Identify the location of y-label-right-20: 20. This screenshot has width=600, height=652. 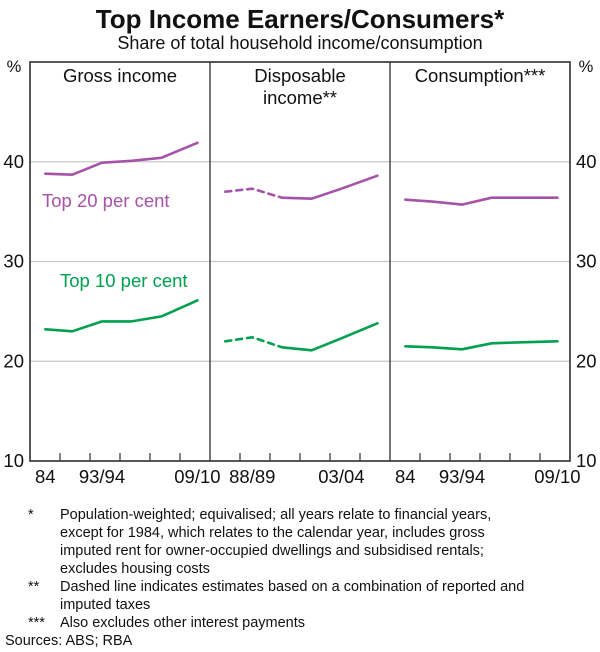
(586, 360).